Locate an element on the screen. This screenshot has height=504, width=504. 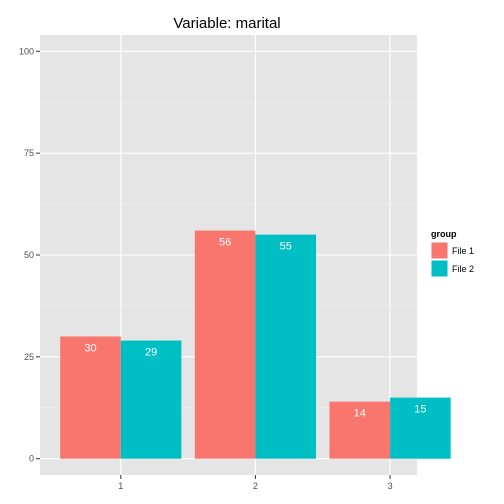
x-tick-label: 3 is located at coordinates (390, 486).